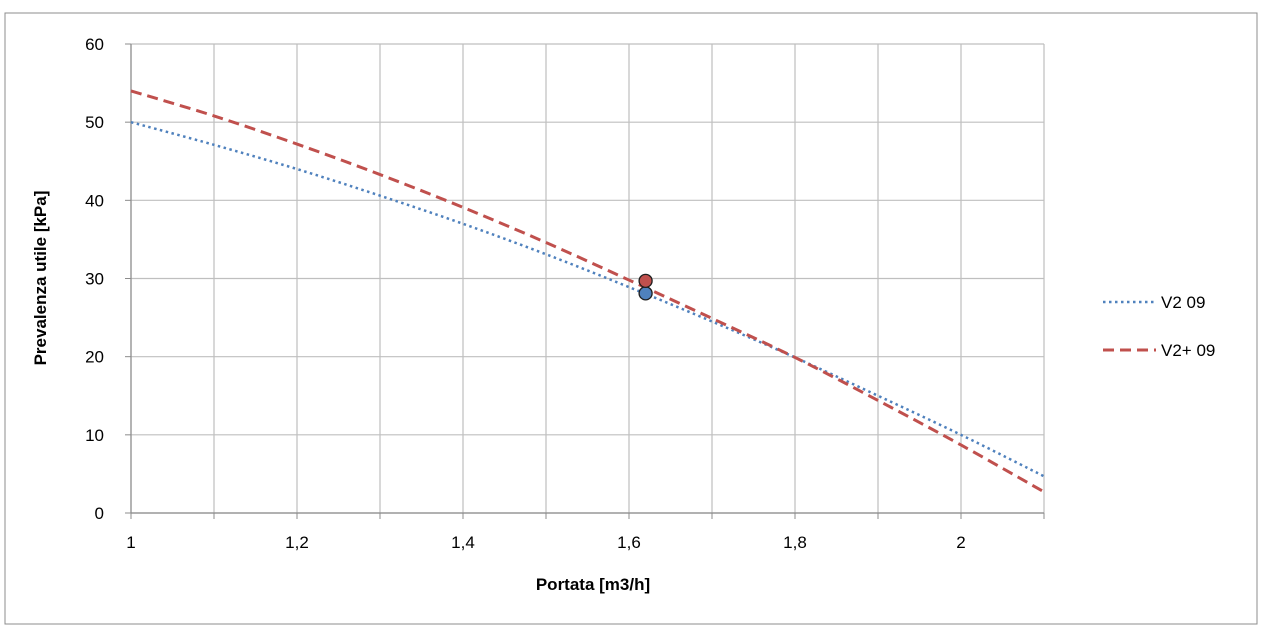 The height and width of the screenshot is (628, 1264). I want to click on y-tick-label: 0, so click(99, 513).